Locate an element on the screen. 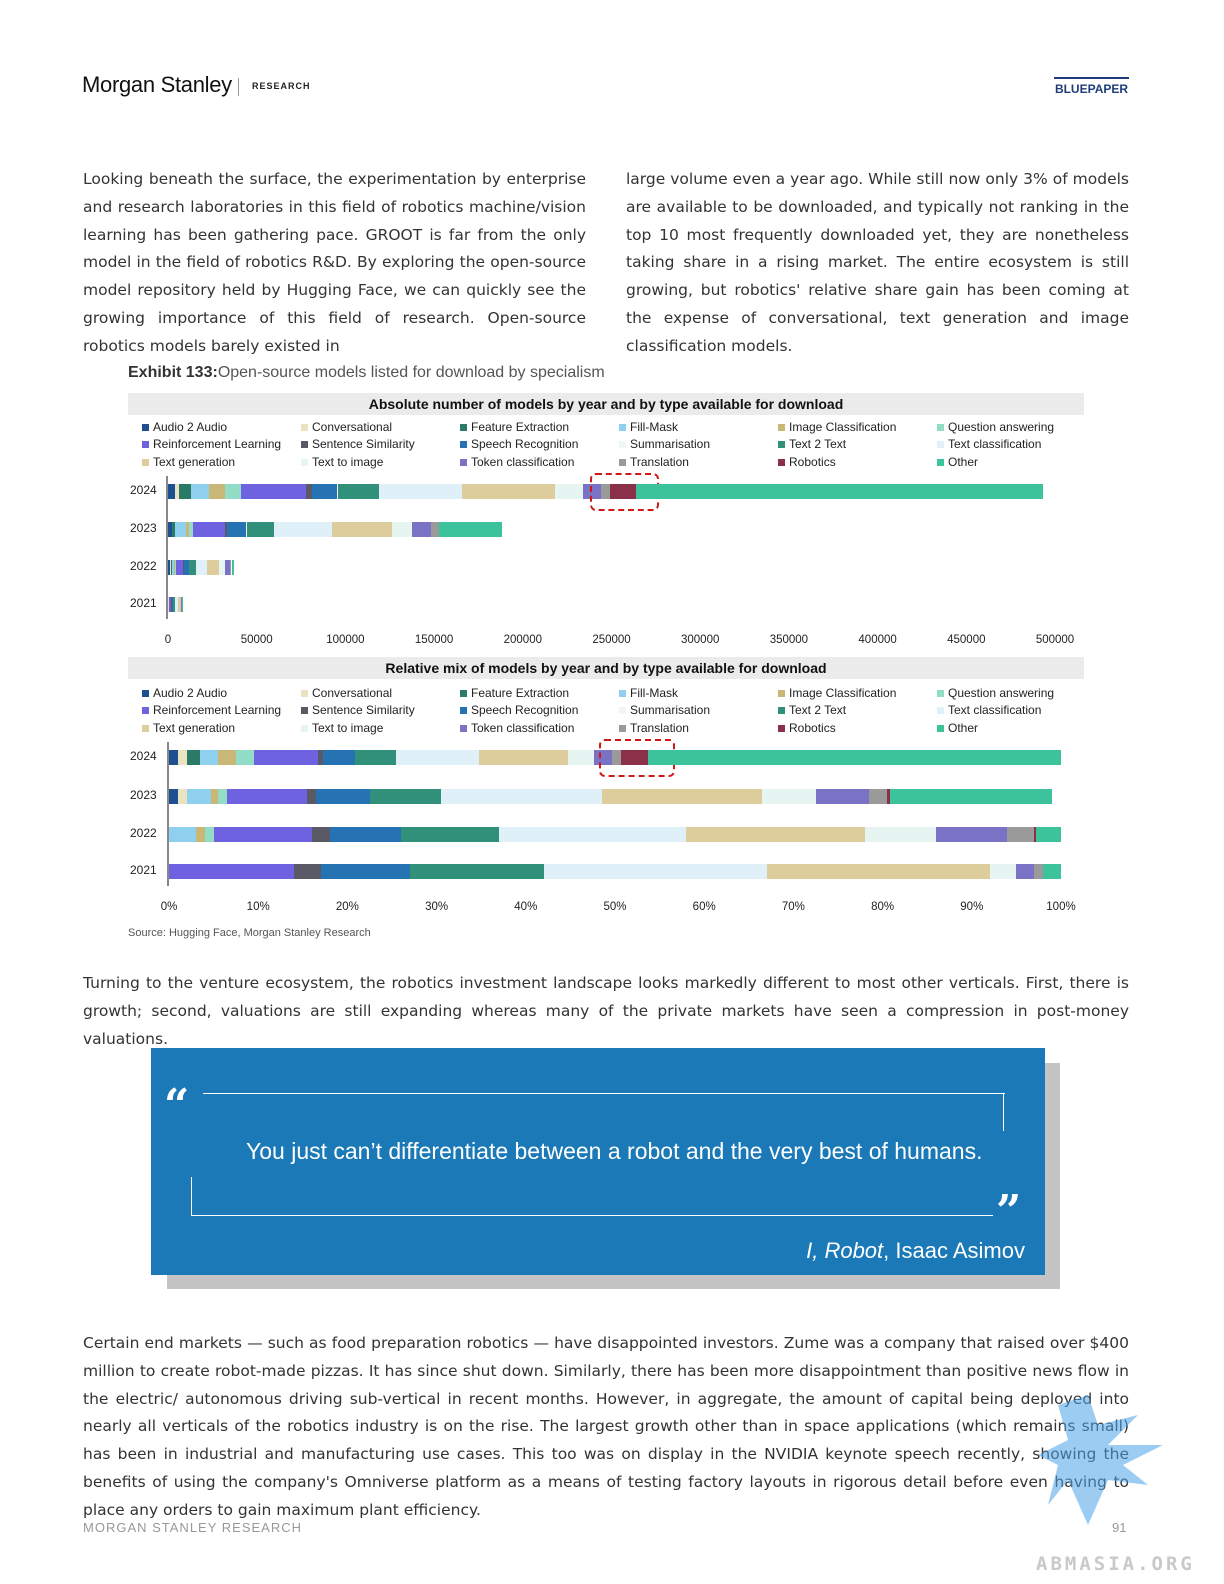  legend-item: Speech Recognition is located at coordinates (519, 710).